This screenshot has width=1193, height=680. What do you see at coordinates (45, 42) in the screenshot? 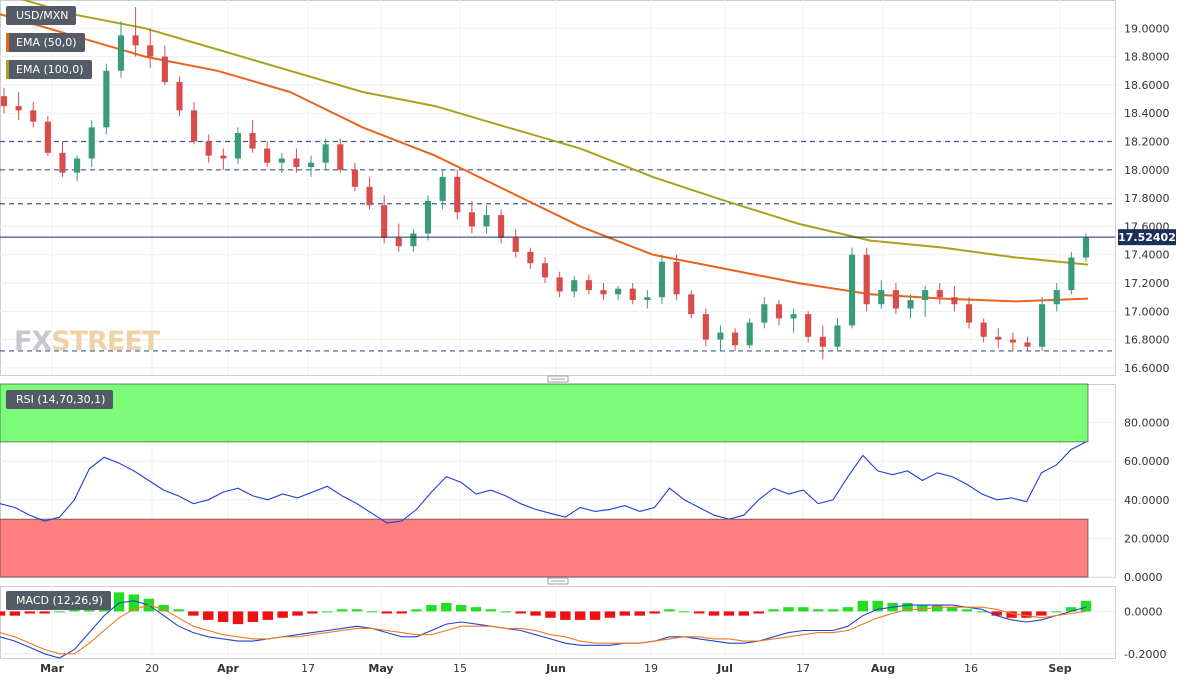
I see `legend-ema-50: EMA (50,0)` at bounding box center [45, 42].